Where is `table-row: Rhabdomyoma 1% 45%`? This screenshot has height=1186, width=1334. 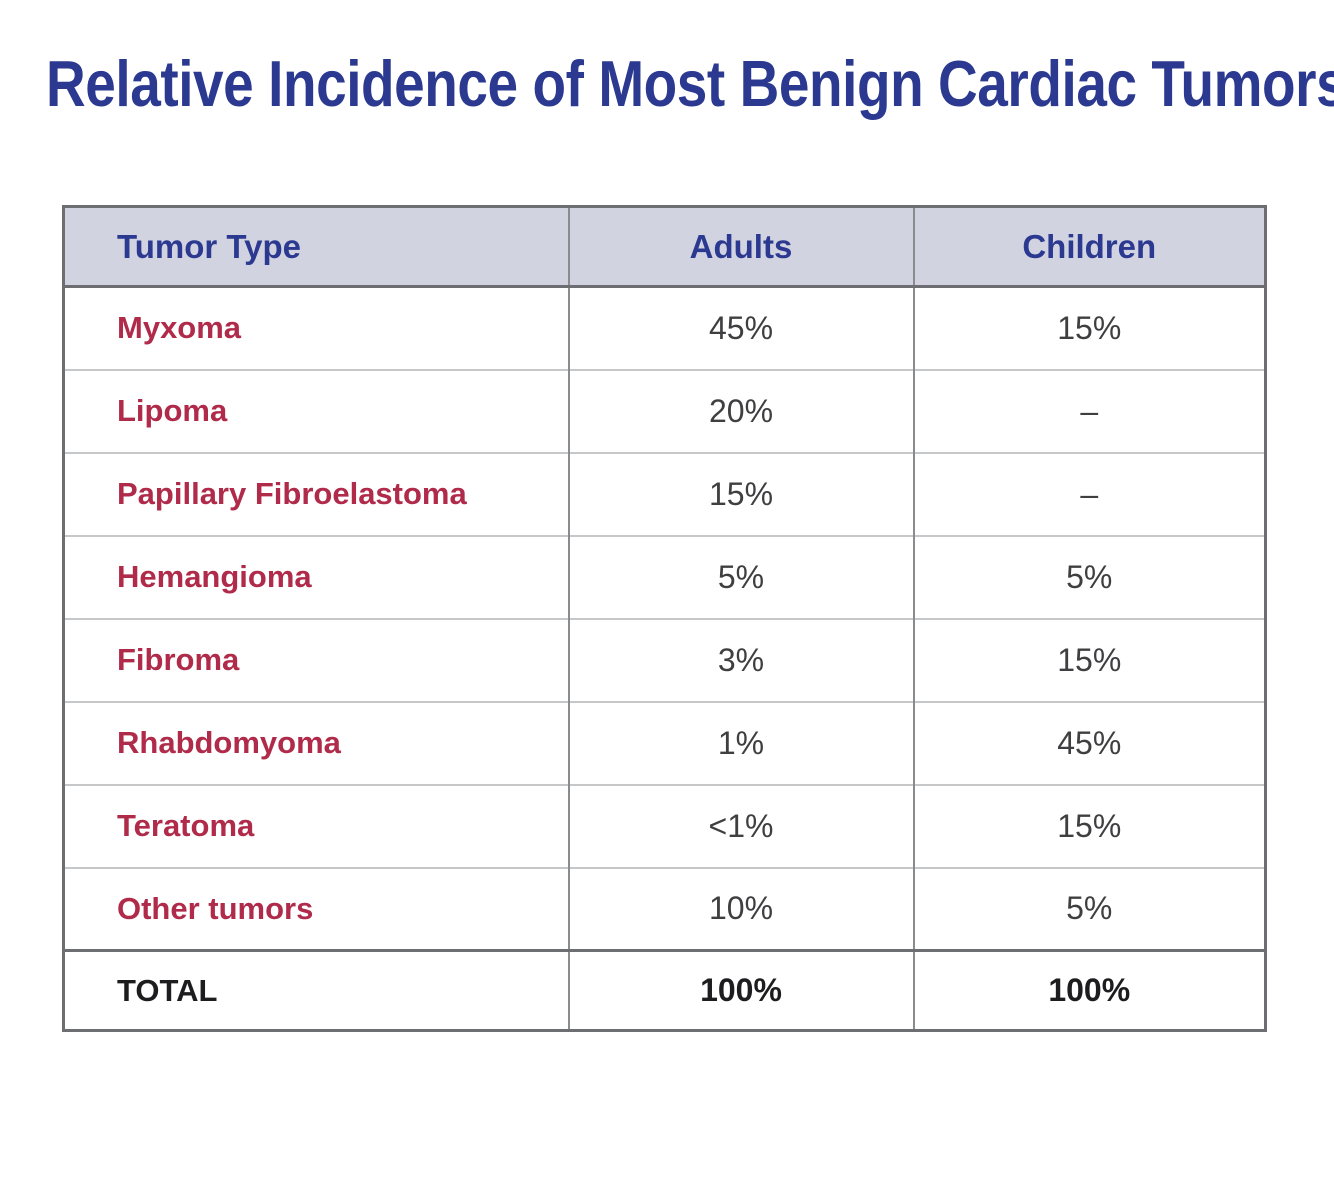
table-row: Rhabdomyoma 1% 45% is located at coordinates (664, 742).